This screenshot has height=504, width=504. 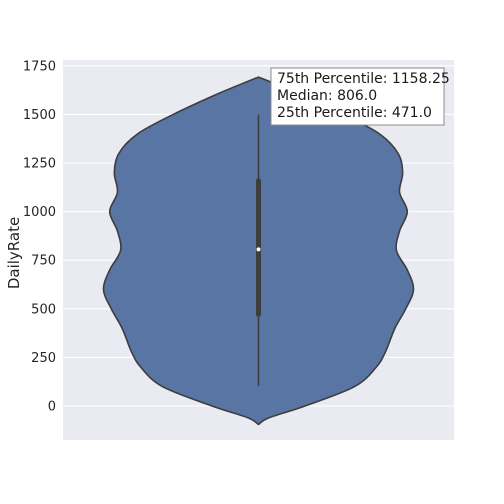 I want to click on y-tick-label-250: 250, so click(x=43, y=358).